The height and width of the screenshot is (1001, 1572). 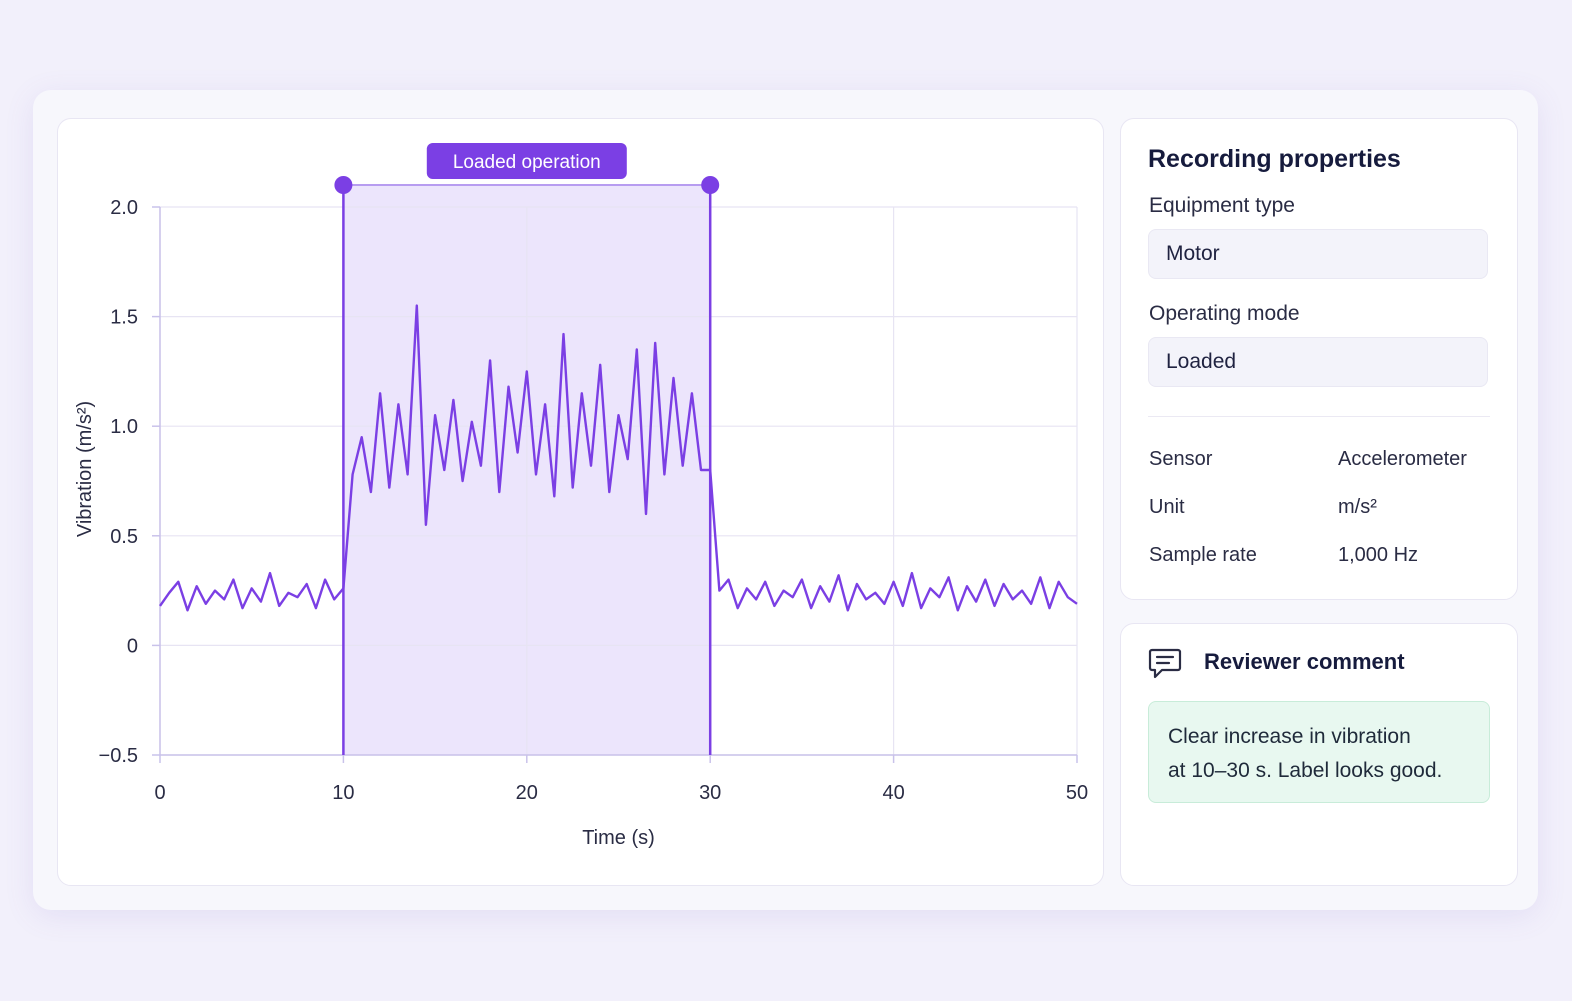 What do you see at coordinates (1203, 555) in the screenshot?
I see `sample-rate-key: Sample rate` at bounding box center [1203, 555].